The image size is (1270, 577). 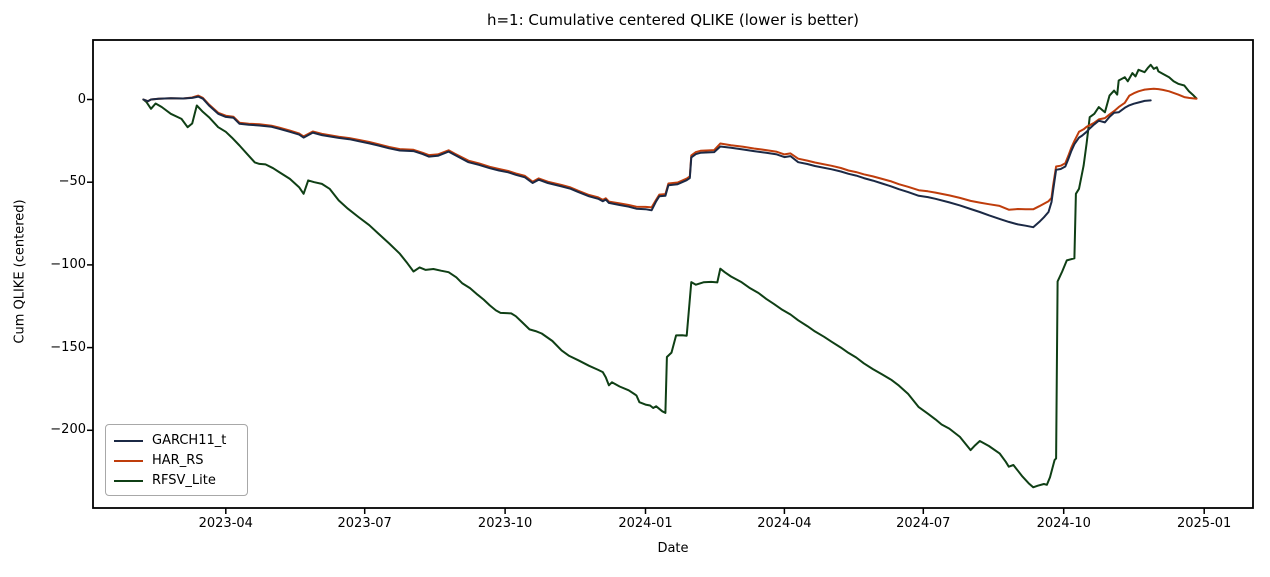 What do you see at coordinates (128, 461) in the screenshot?
I see `legend-line-har-rs-icon` at bounding box center [128, 461].